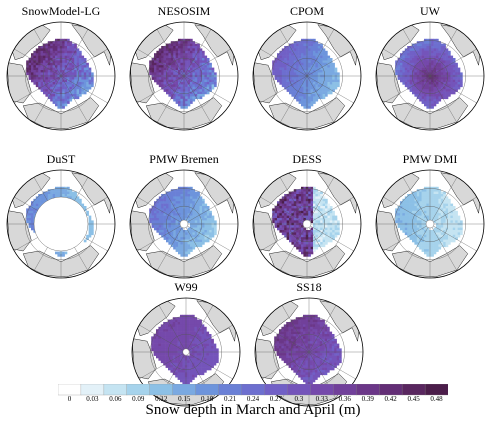  I want to click on colorbar-tick-label: 0.15, so click(184, 399).